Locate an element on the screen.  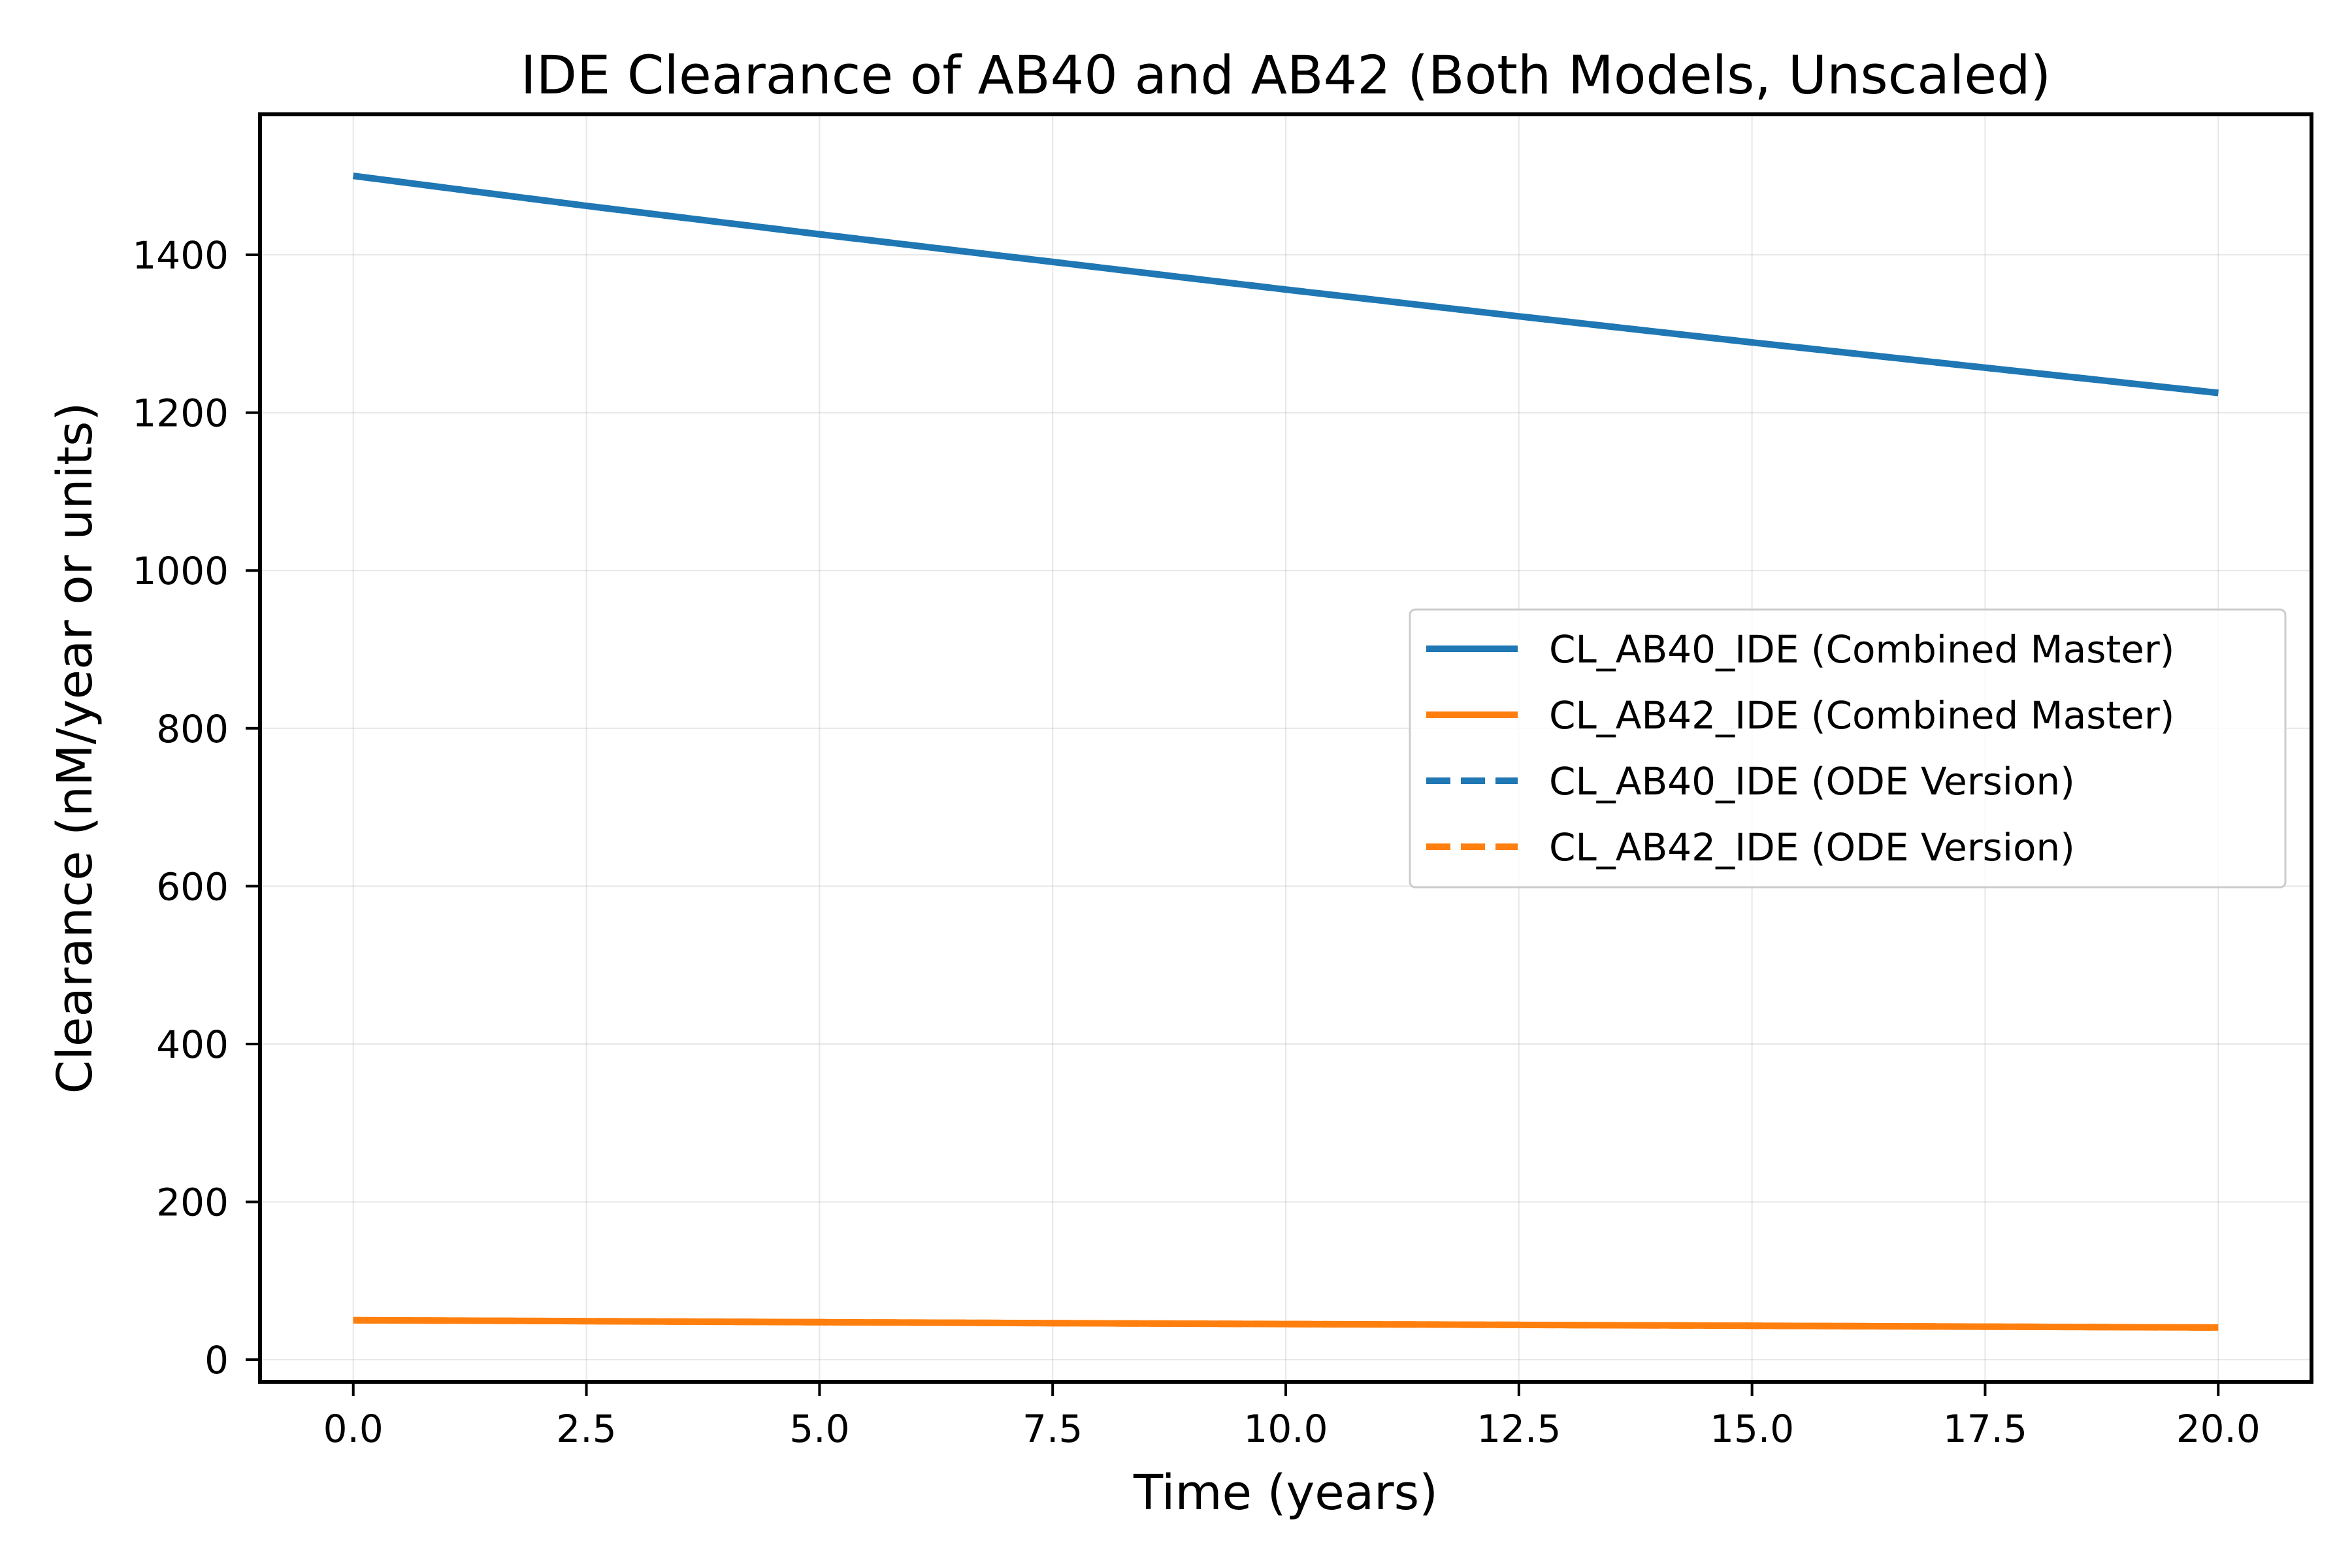
x-tick-label: 20.0 is located at coordinates (2218, 1429).